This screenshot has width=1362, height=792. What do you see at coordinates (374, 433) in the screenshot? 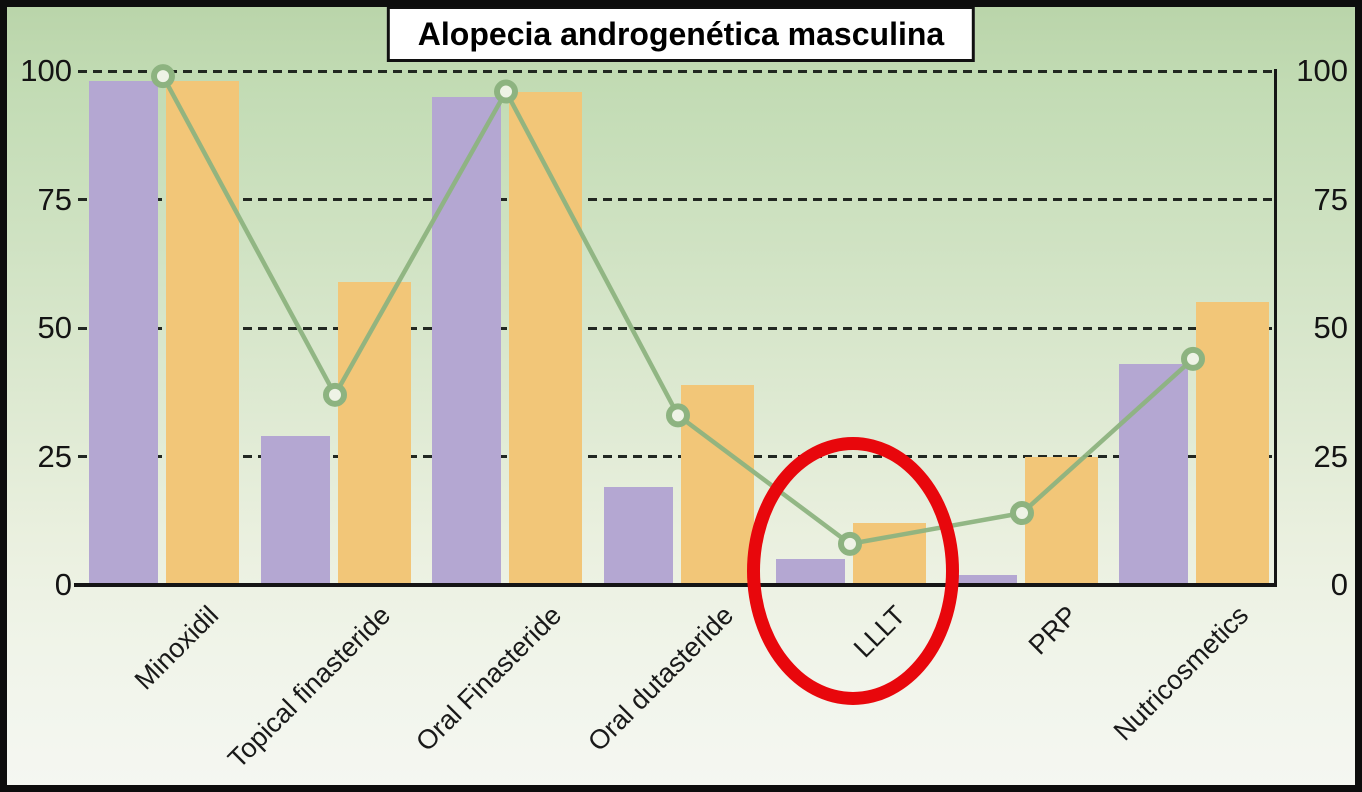
I see `bar-topical-finasteride-orange-bars` at bounding box center [374, 433].